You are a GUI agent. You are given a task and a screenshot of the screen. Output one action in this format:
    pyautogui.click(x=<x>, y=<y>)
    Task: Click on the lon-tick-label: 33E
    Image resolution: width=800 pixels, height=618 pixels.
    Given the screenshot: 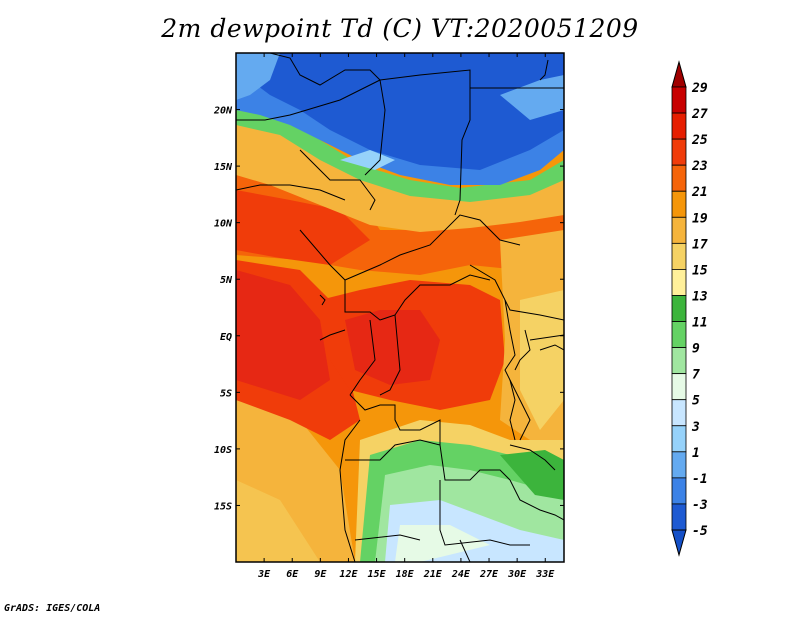 What is the action you would take?
    pyautogui.click(x=545, y=574)
    